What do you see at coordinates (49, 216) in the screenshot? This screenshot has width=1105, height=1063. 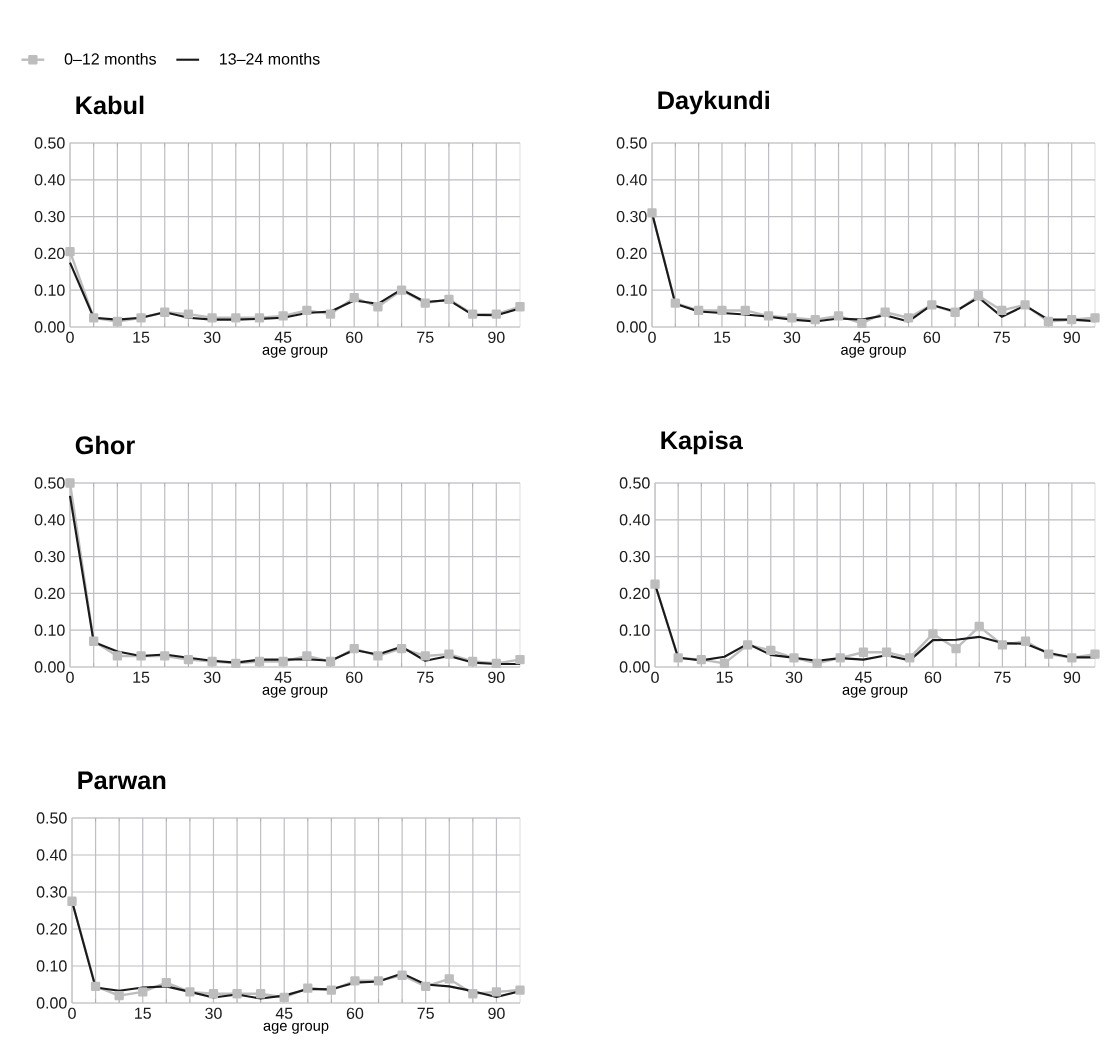 I see `y-tick-label: 0.30` at bounding box center [49, 216].